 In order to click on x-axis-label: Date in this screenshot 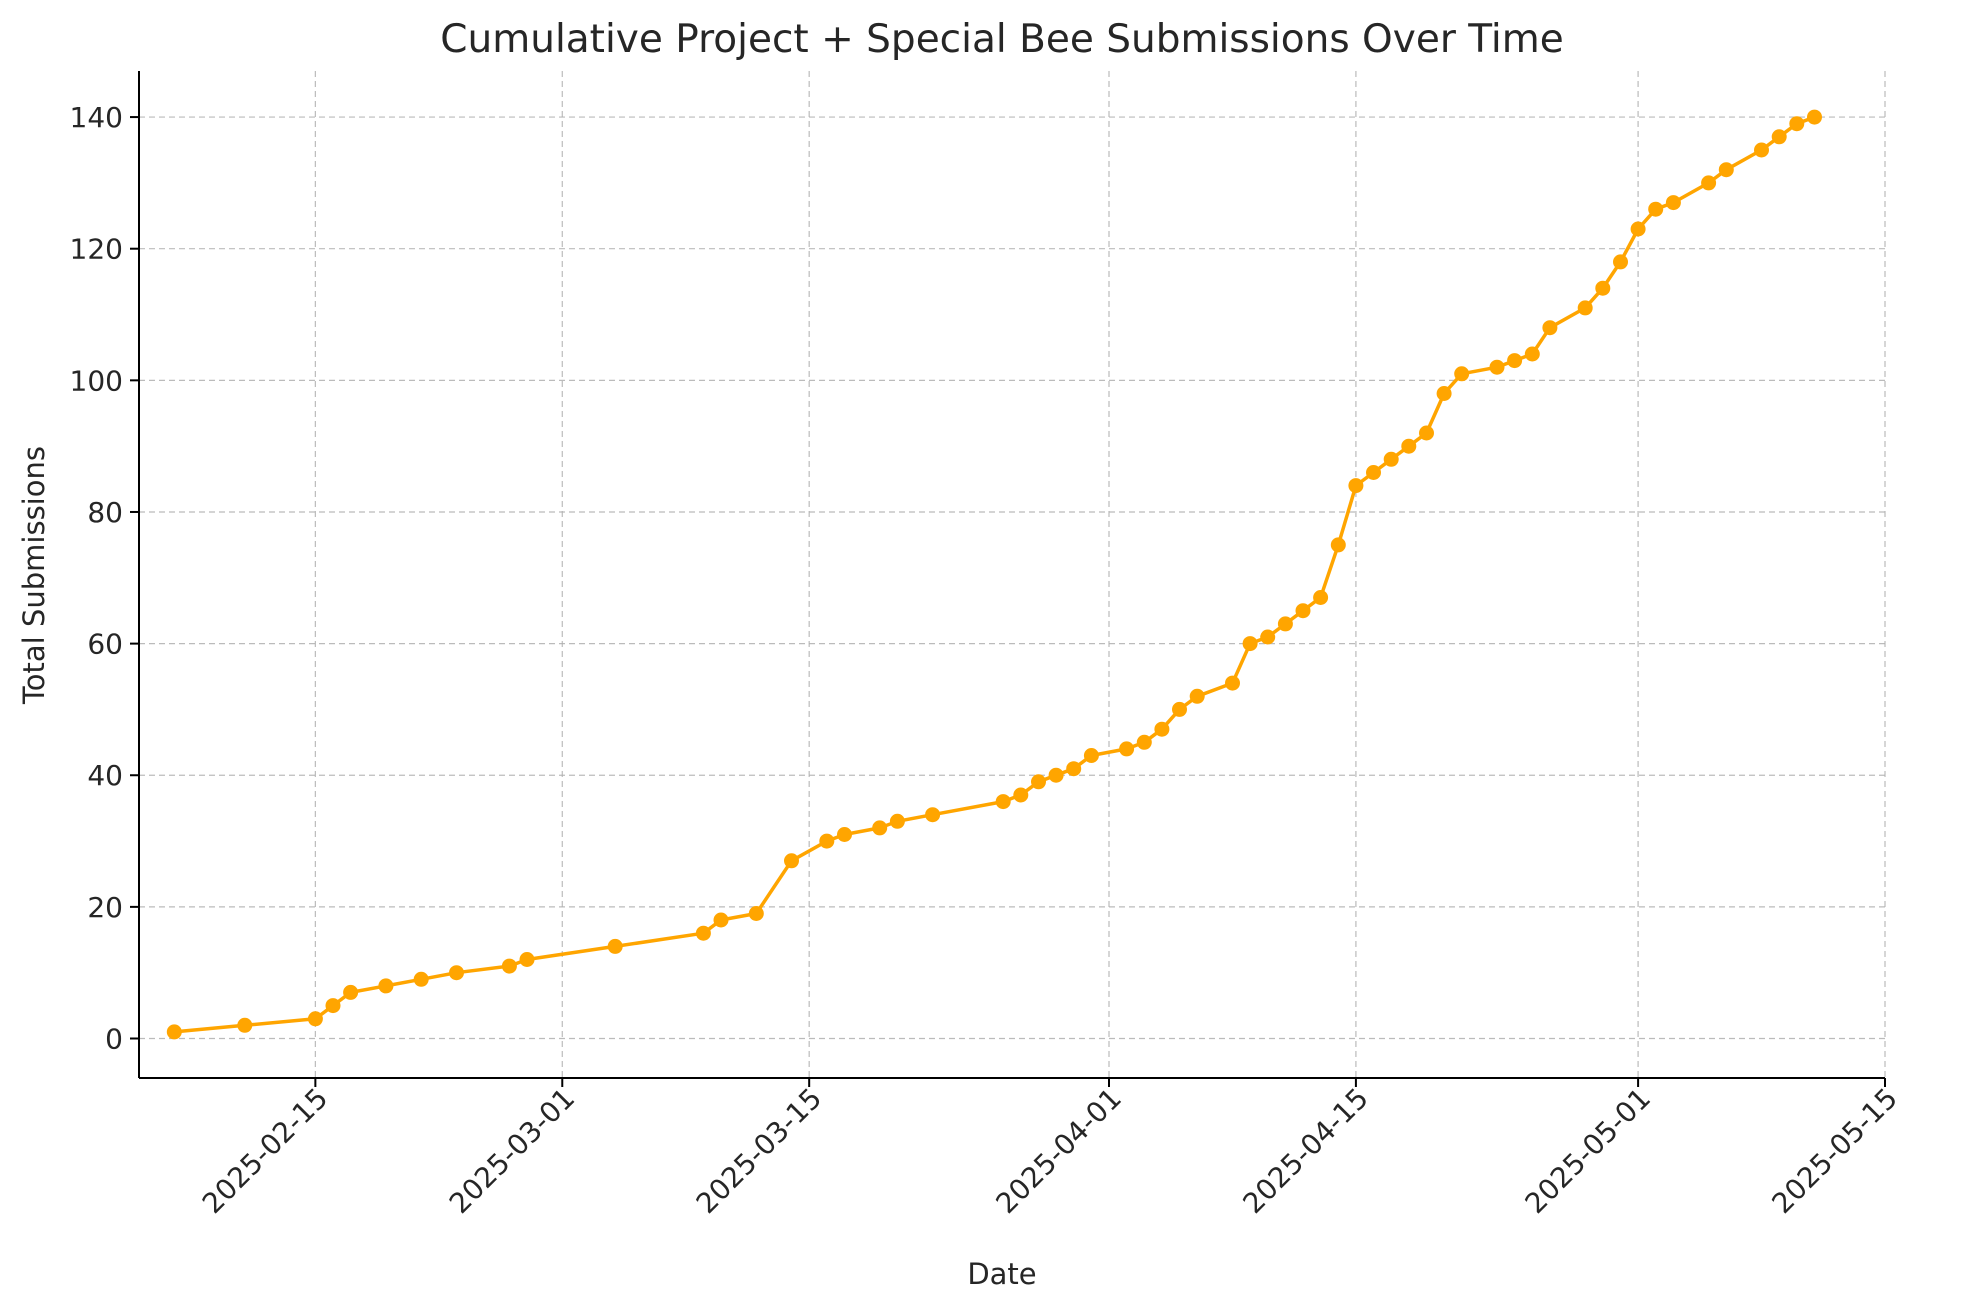, I will do `click(1001, 1274)`.